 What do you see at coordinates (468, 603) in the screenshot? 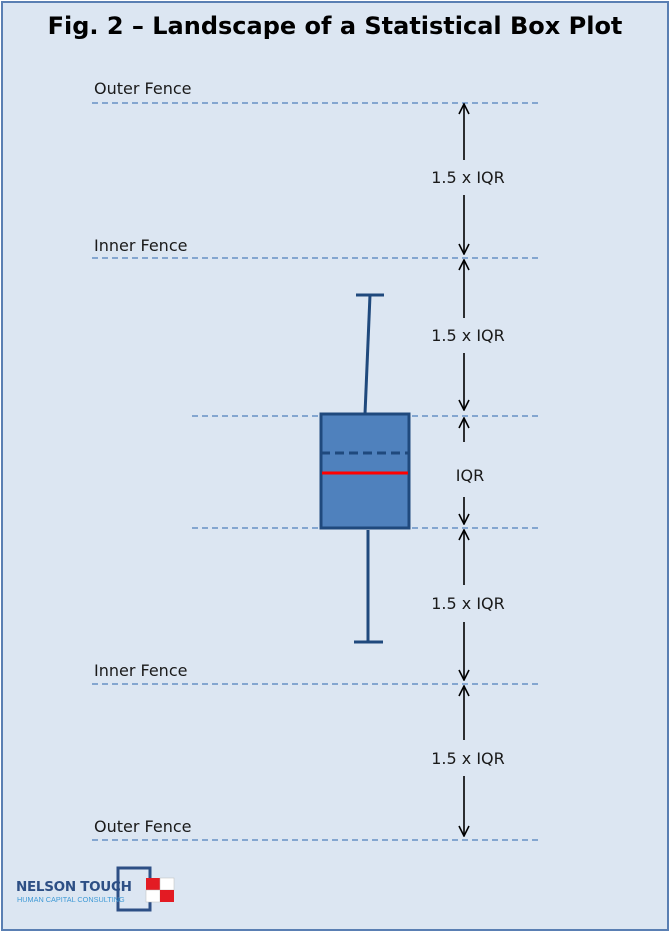
I see `lower-inner-interval-label: 1.5 x IQR` at bounding box center [468, 603].